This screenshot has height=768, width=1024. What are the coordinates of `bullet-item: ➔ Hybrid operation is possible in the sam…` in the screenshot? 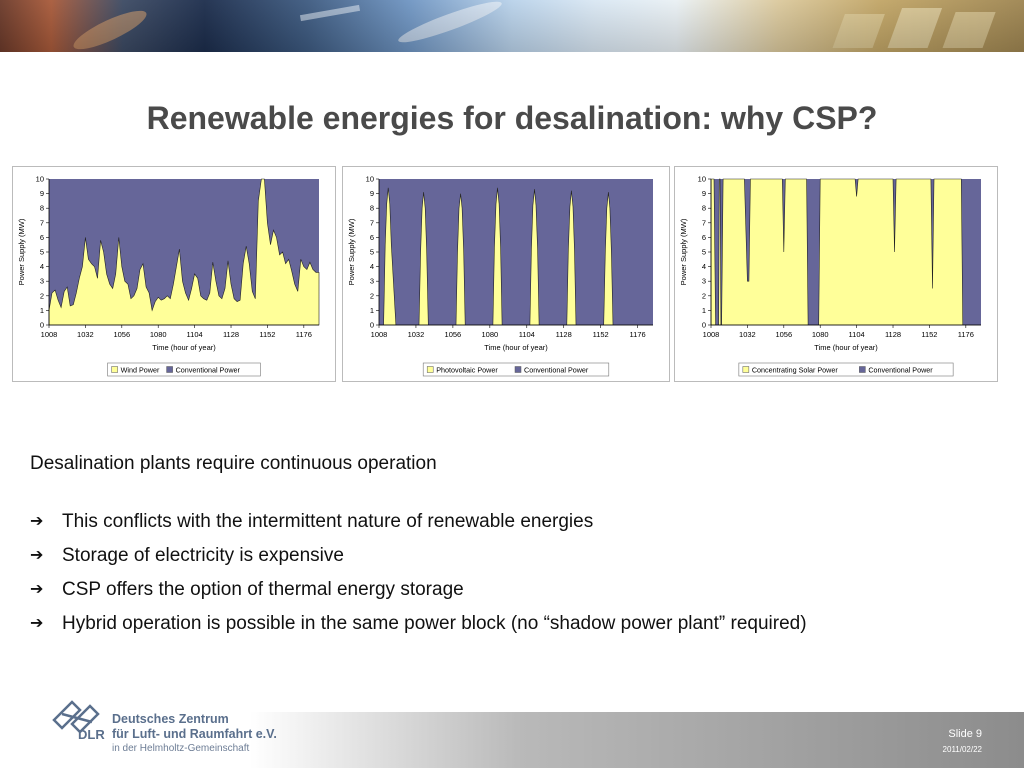 It's located at (515, 629).